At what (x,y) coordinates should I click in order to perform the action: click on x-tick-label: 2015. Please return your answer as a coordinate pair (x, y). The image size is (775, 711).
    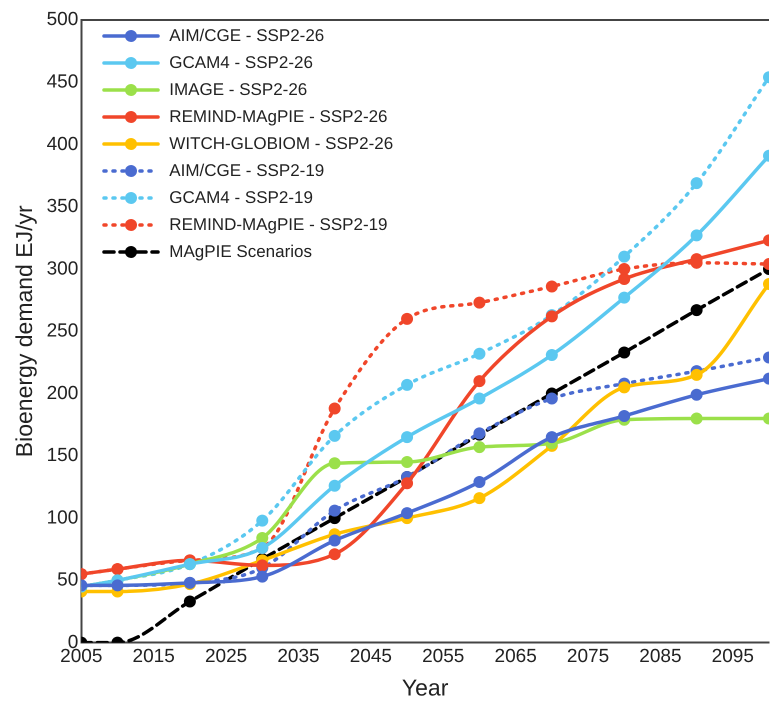
    Looking at the image, I should click on (153, 657).